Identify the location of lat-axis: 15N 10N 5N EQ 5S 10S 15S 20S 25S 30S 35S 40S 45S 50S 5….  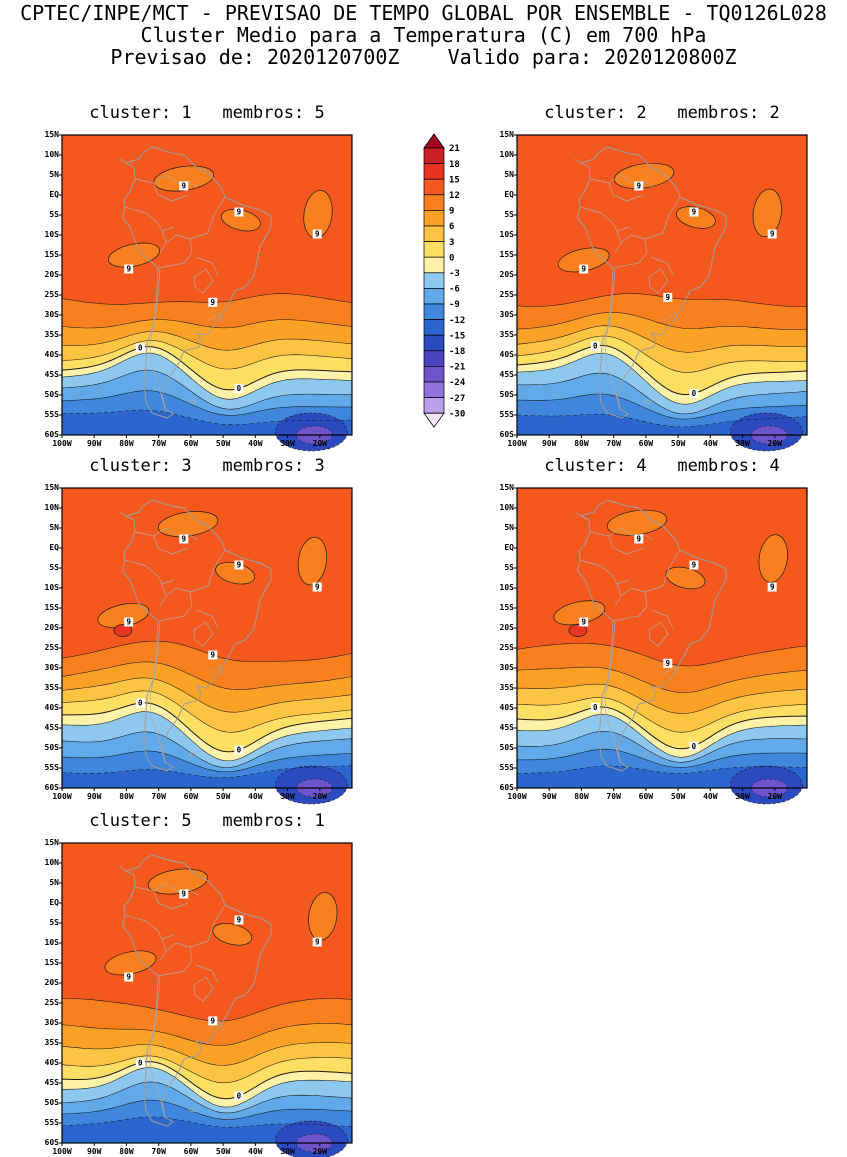
(49, 285).